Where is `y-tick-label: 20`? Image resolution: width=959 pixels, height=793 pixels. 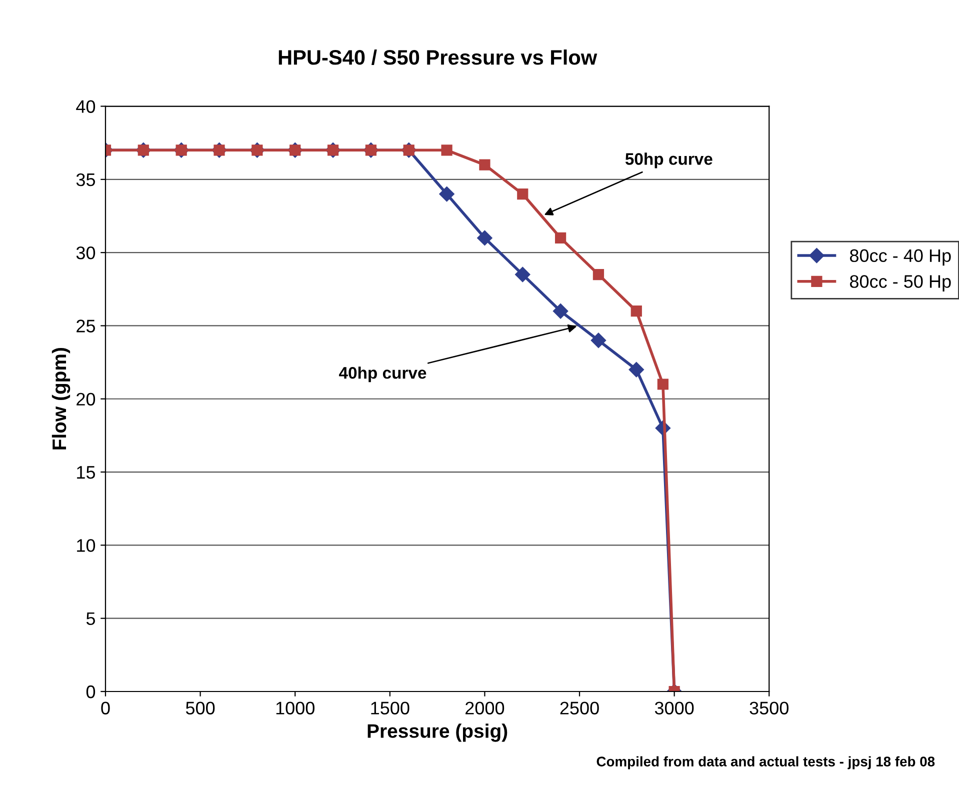 y-tick-label: 20 is located at coordinates (86, 399).